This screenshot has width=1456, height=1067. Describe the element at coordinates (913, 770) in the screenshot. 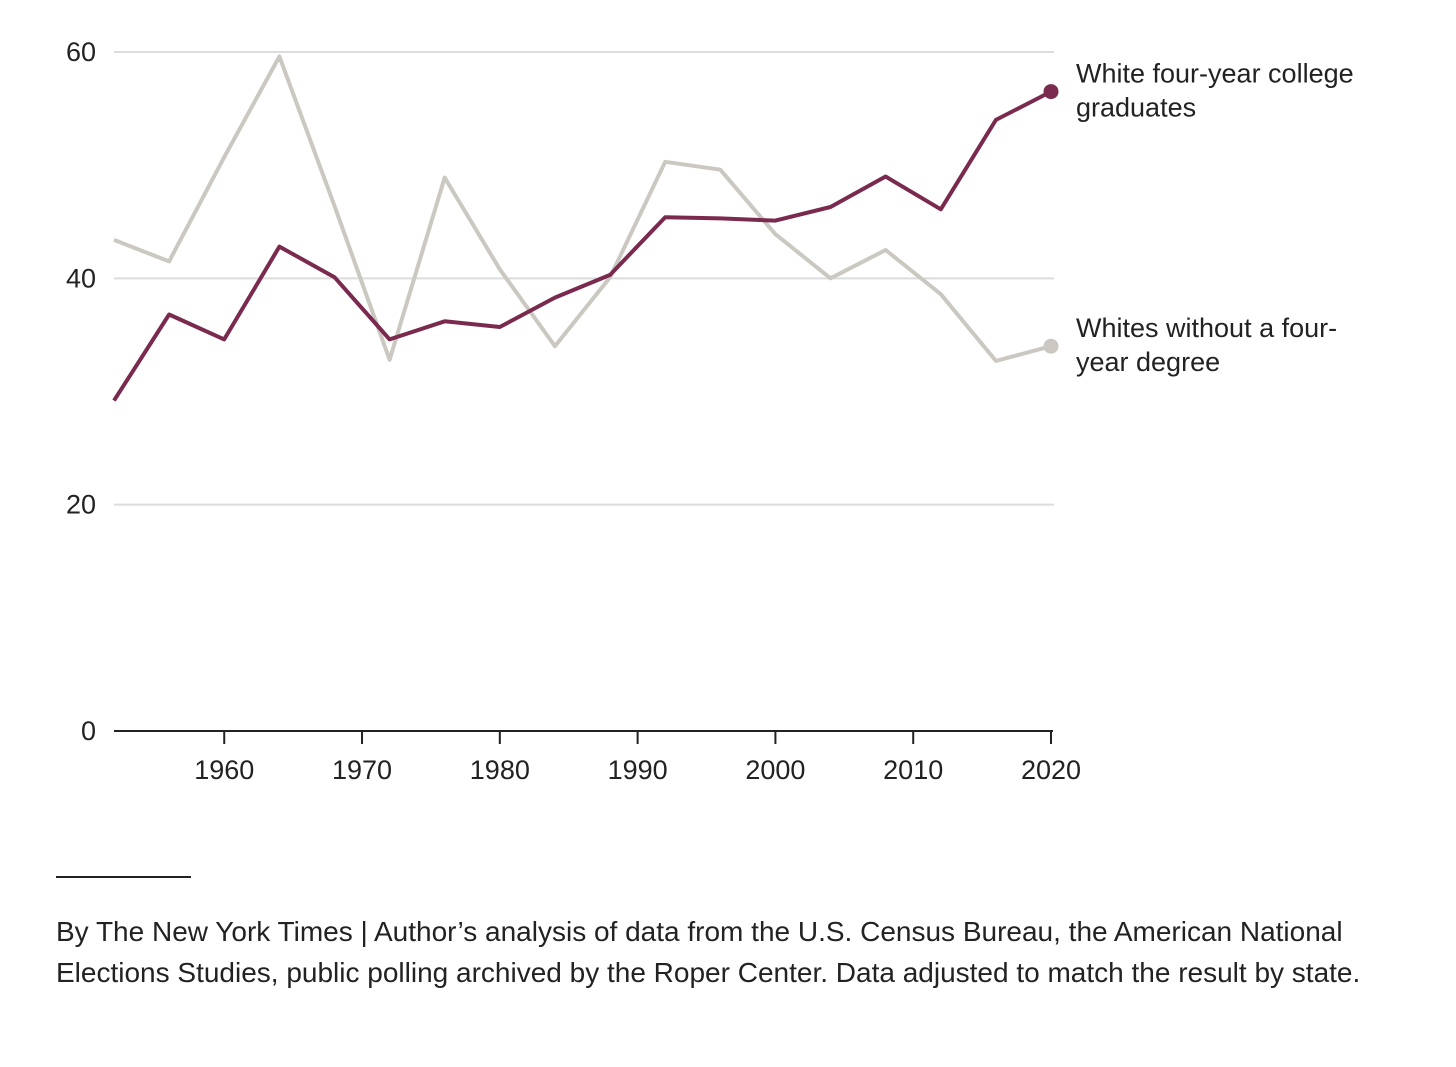

I see `x-tick-label: 2010` at that location.